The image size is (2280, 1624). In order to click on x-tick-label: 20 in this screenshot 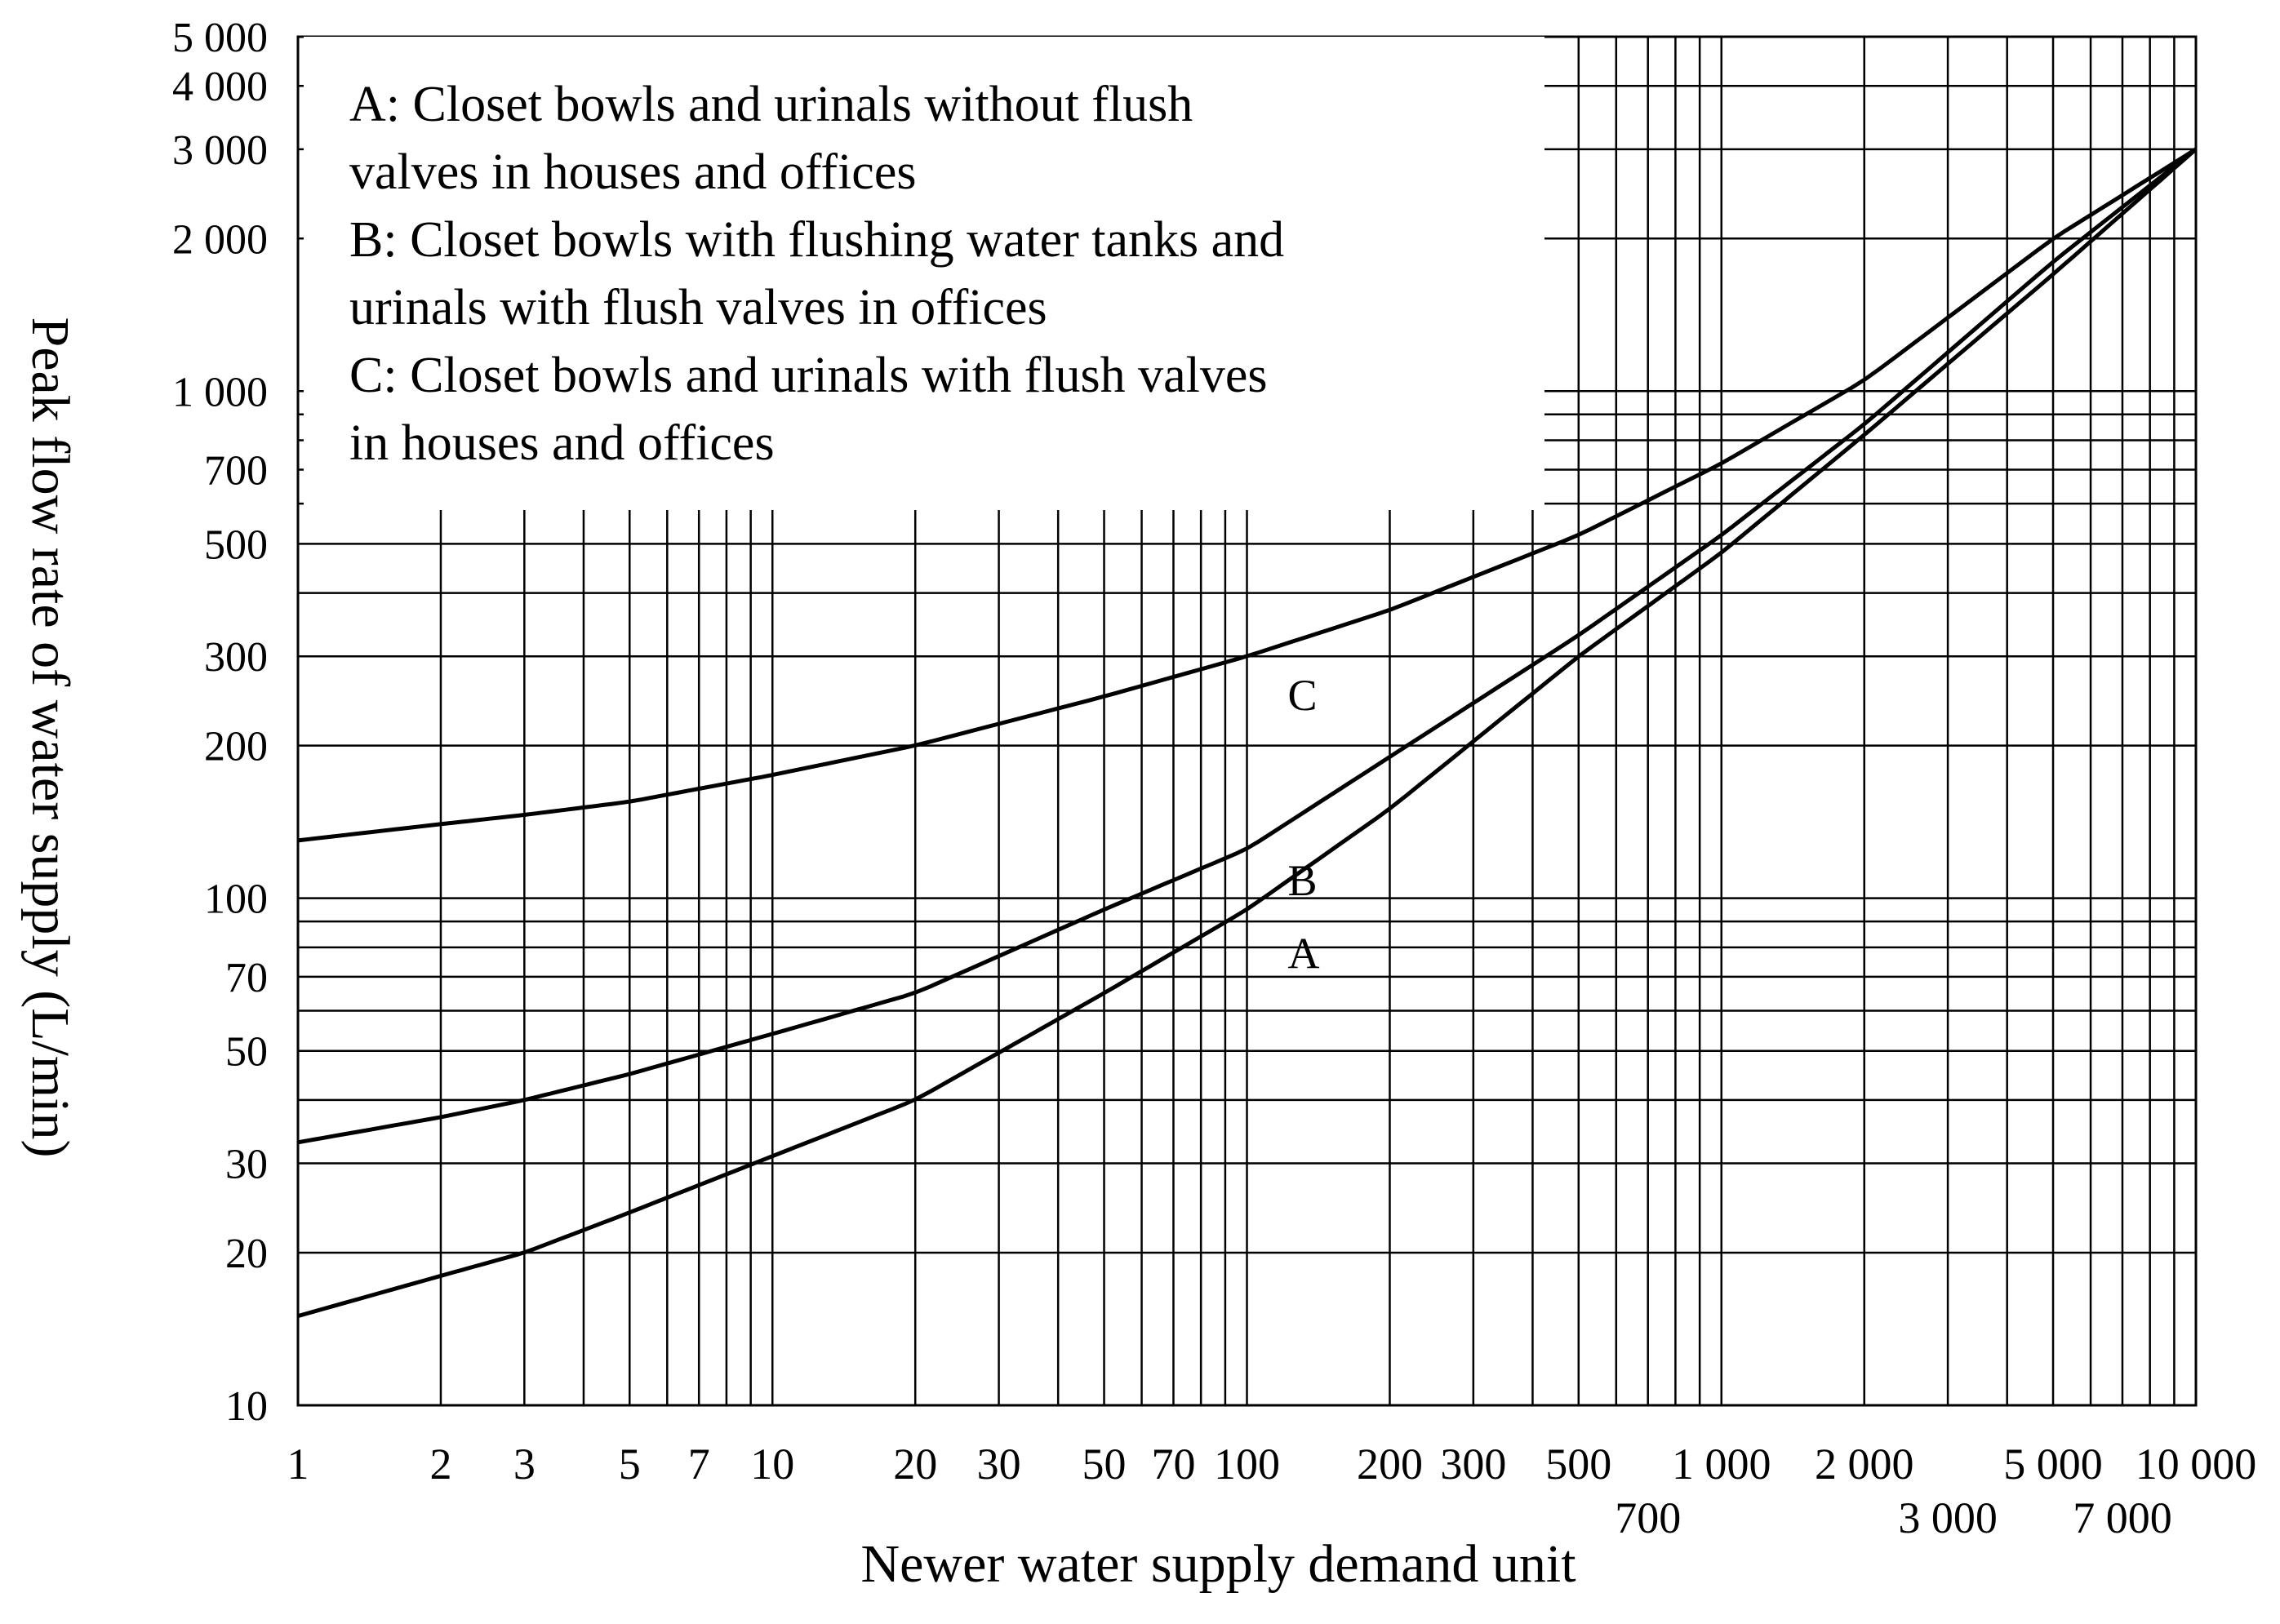, I will do `click(915, 1464)`.